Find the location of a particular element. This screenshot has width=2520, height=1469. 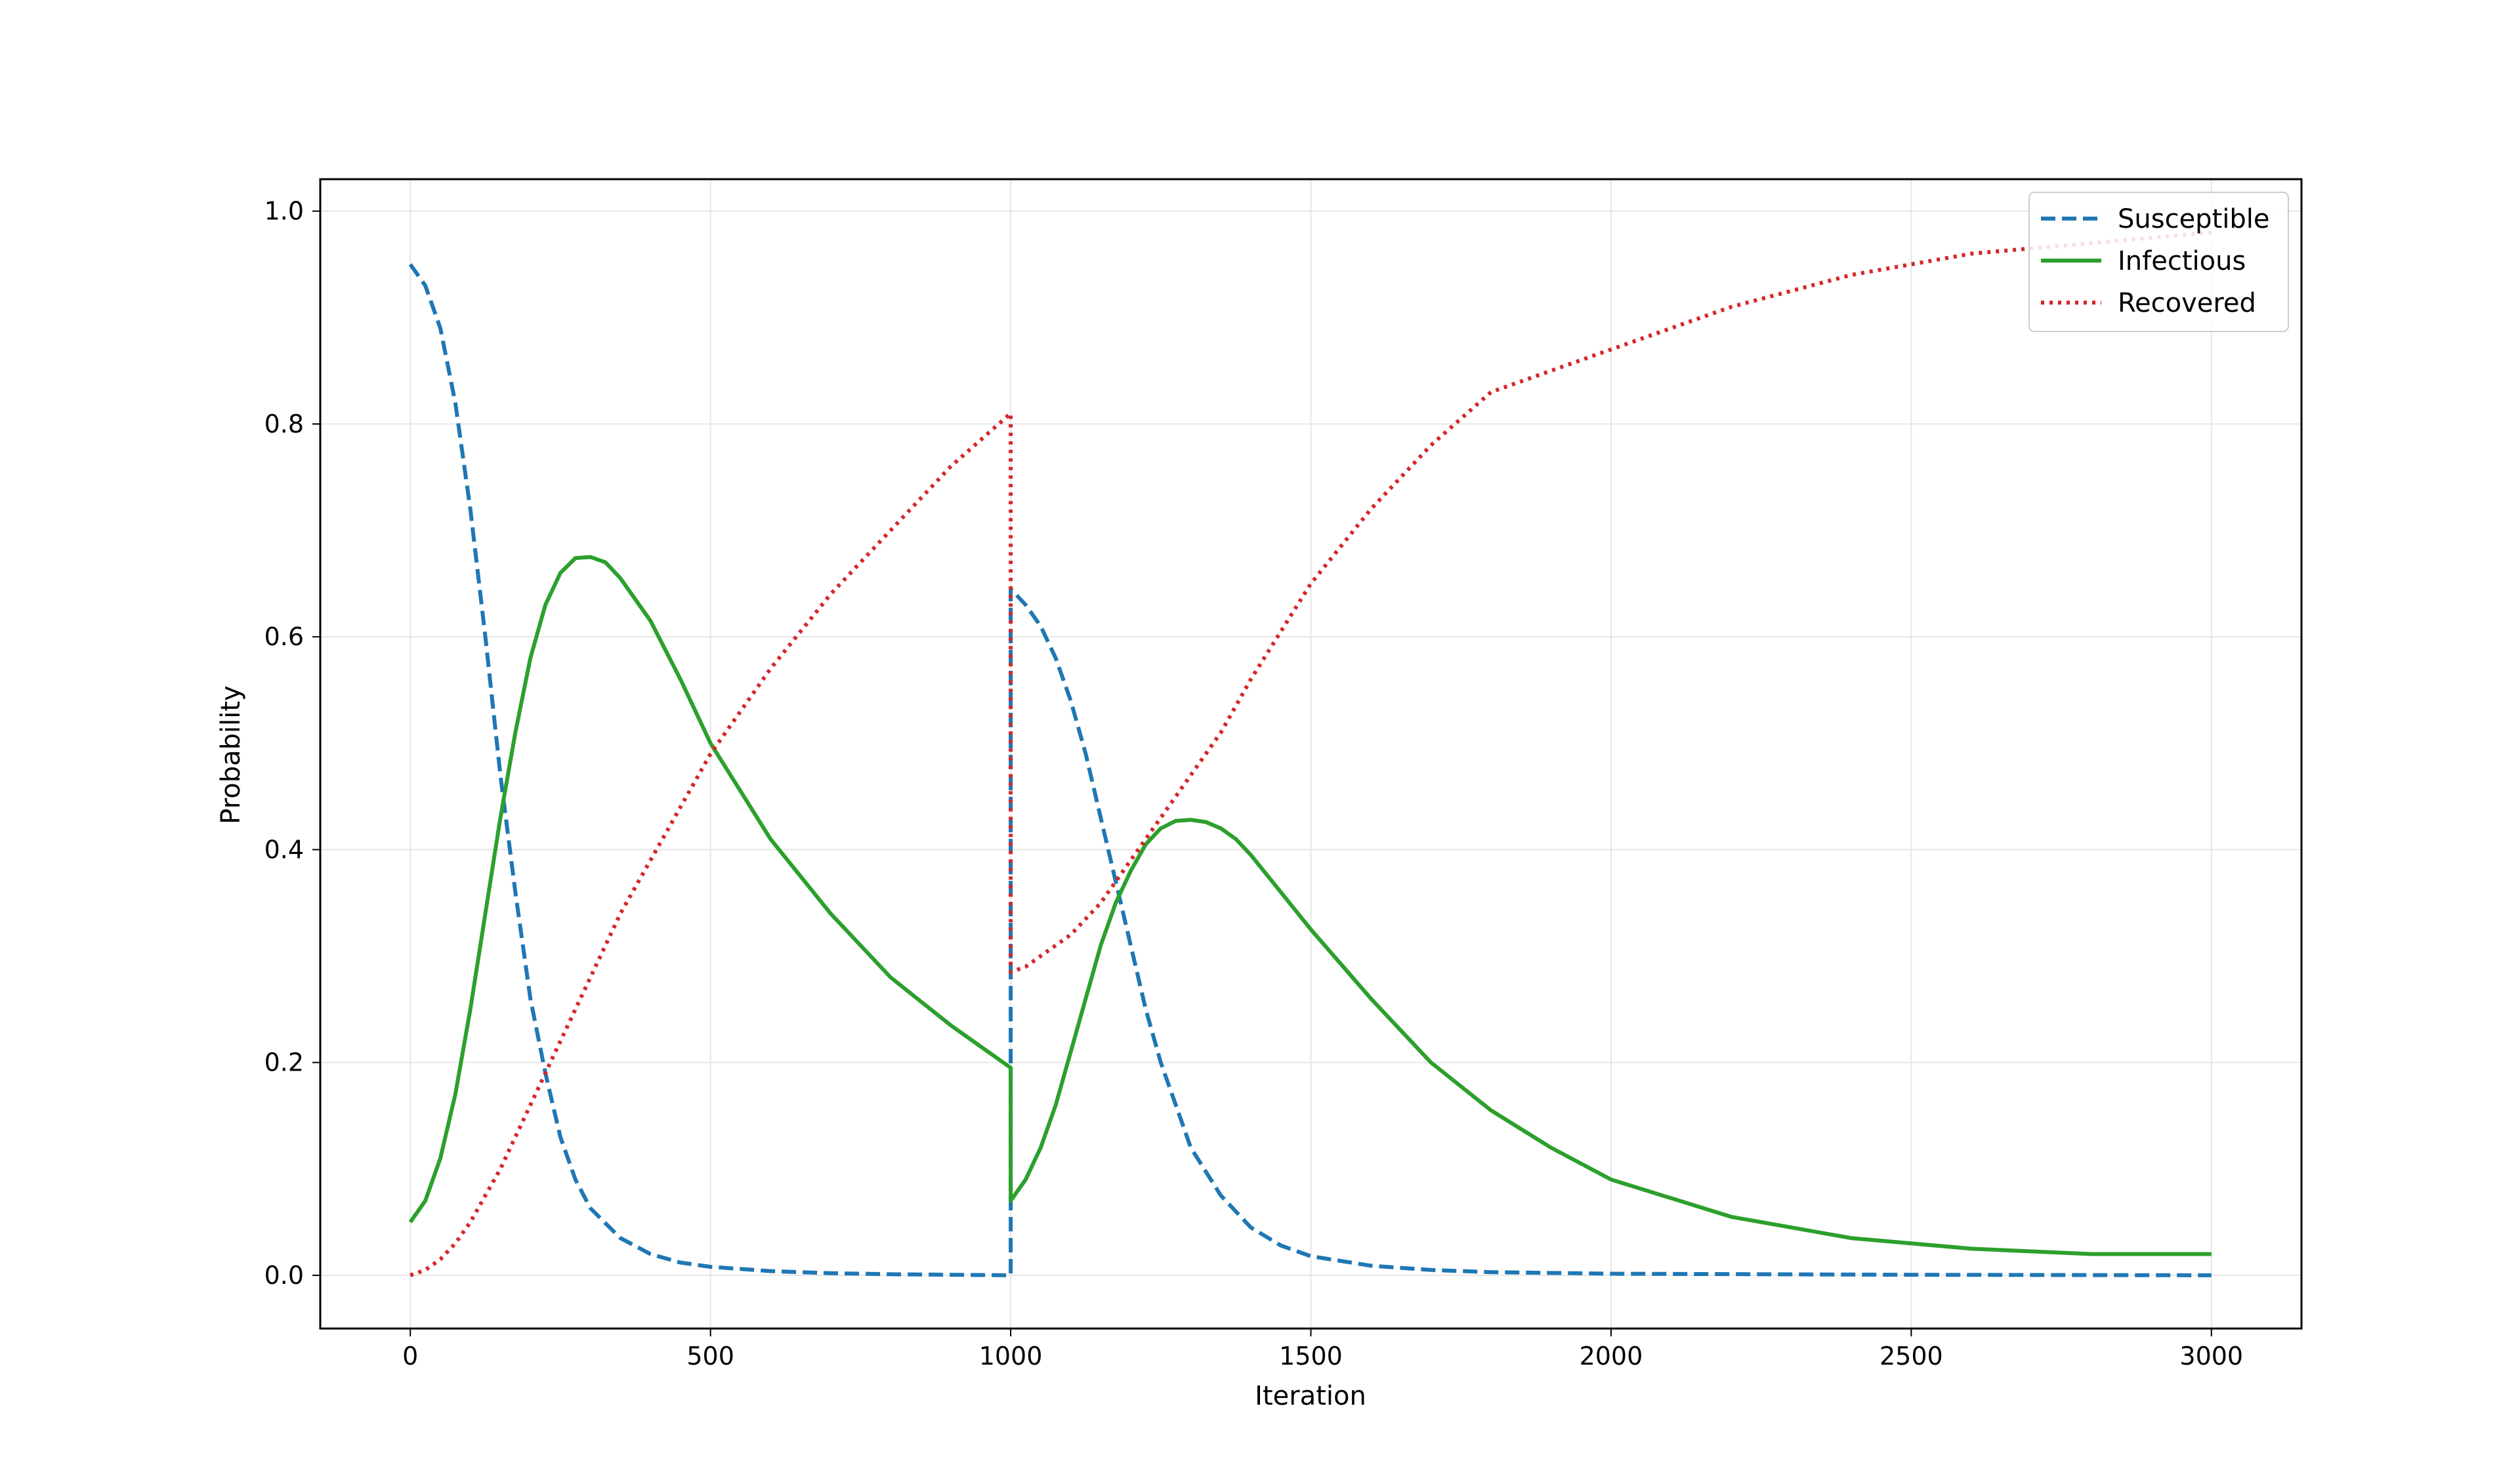

legend: Susceptible Infectious Recovered is located at coordinates (2158, 262).